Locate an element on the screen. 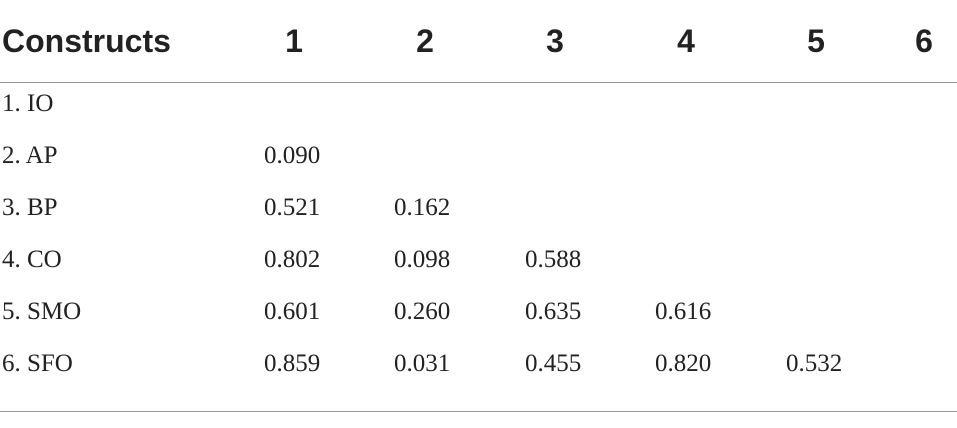 Image resolution: width=957 pixels, height=428 pixels. table-row: 3. BP 0.521 0.162 is located at coordinates (478, 214).